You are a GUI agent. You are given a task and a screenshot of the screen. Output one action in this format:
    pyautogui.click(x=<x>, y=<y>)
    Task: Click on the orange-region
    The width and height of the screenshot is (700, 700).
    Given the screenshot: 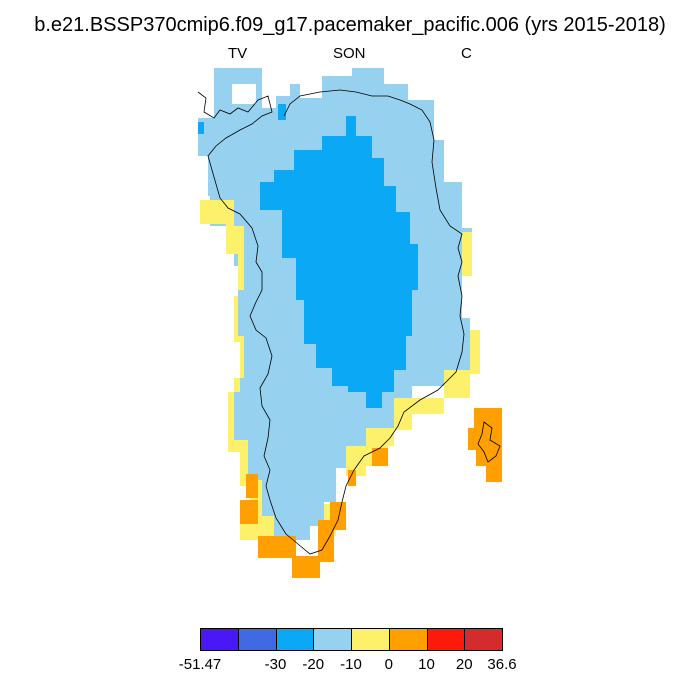 What is the action you would take?
    pyautogui.click(x=371, y=493)
    